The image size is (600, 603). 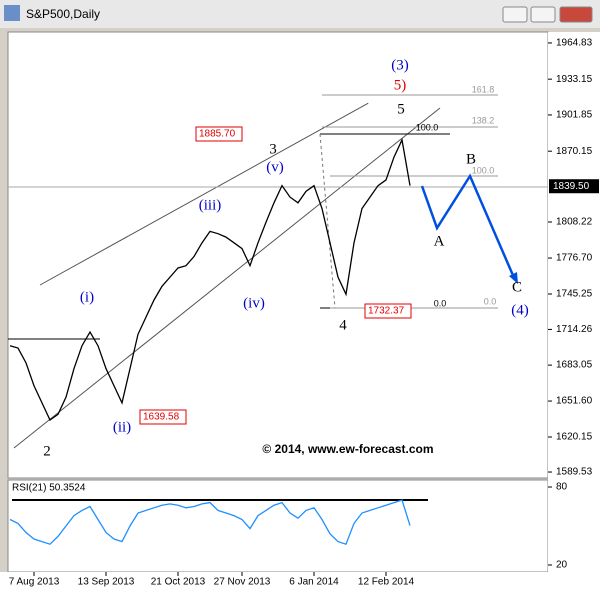 What do you see at coordinates (254, 303) in the screenshot?
I see `wave-label: (iv)` at bounding box center [254, 303].